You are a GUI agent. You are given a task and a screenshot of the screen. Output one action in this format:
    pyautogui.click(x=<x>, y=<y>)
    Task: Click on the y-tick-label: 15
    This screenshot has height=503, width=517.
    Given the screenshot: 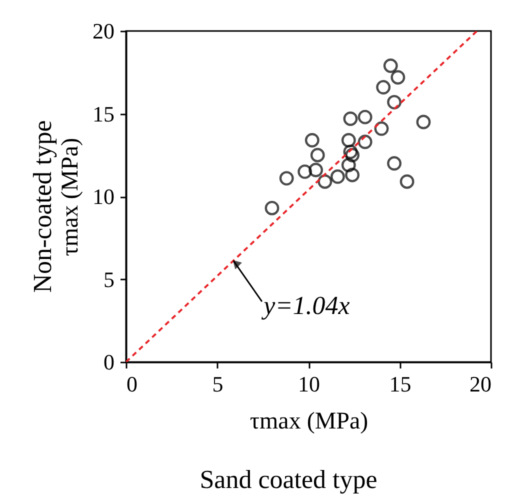 What is the action you would take?
    pyautogui.click(x=103, y=113)
    